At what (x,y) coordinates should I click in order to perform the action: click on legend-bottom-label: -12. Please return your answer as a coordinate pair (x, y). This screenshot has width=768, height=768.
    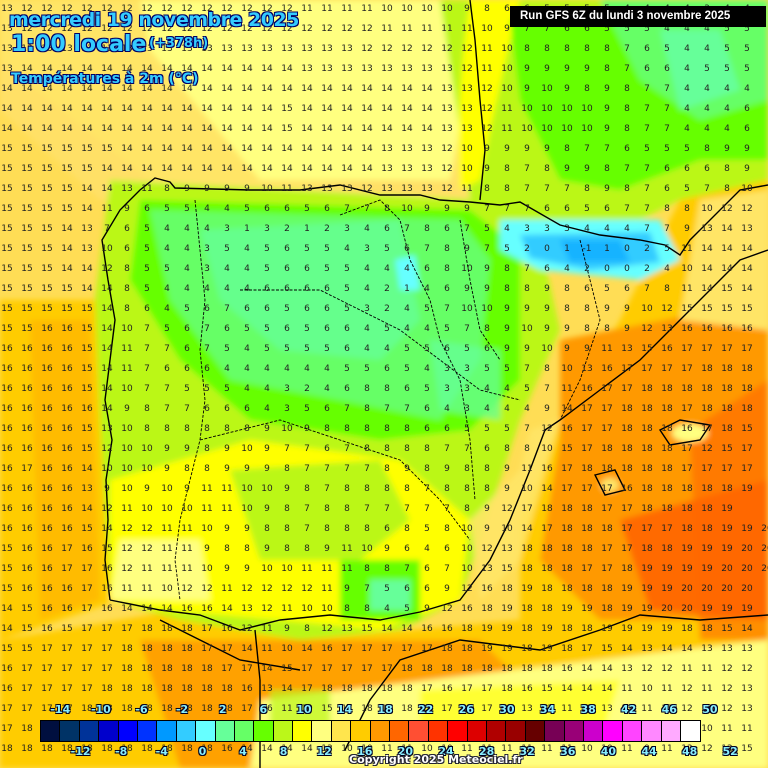
    Looking at the image, I should click on (80, 751).